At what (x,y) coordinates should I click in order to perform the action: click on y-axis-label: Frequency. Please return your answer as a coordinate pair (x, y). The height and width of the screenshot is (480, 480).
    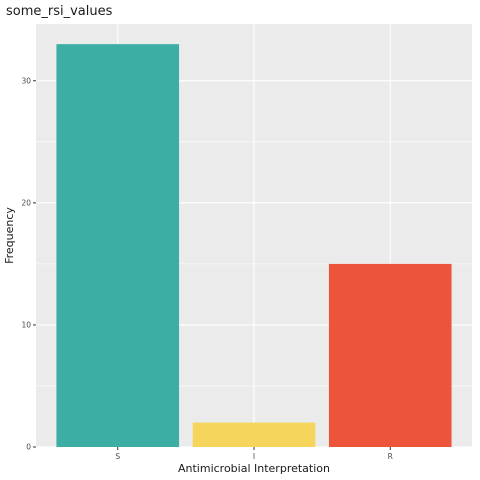
    Looking at the image, I should click on (9, 235).